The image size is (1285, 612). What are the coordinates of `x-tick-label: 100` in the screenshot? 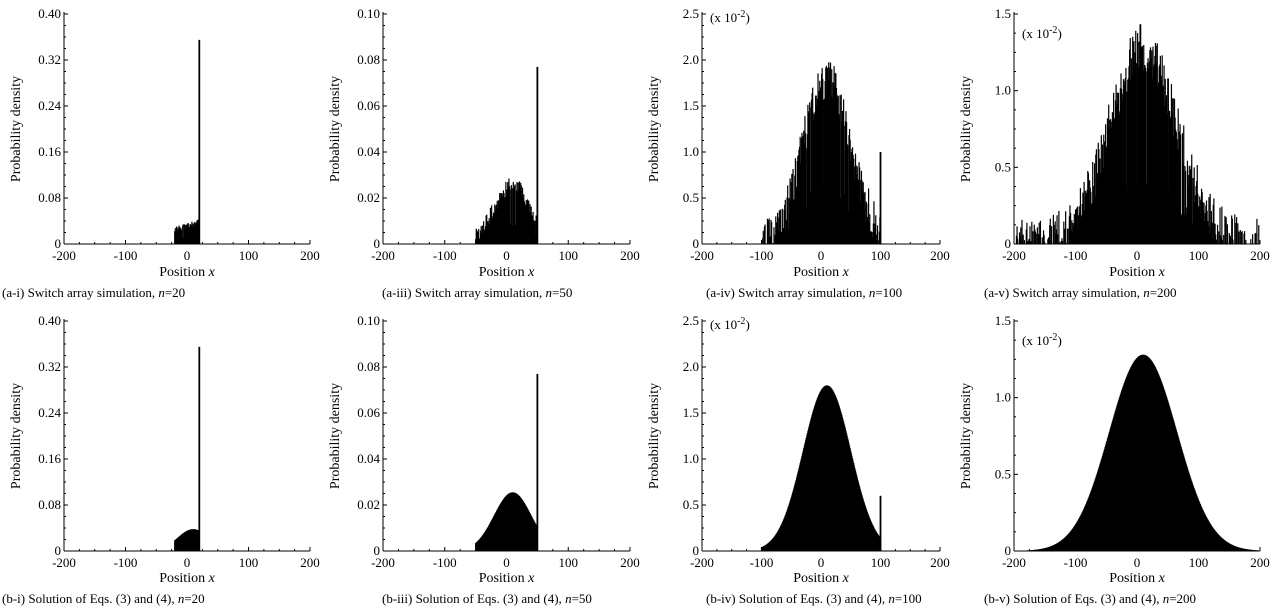 It's located at (881, 562).